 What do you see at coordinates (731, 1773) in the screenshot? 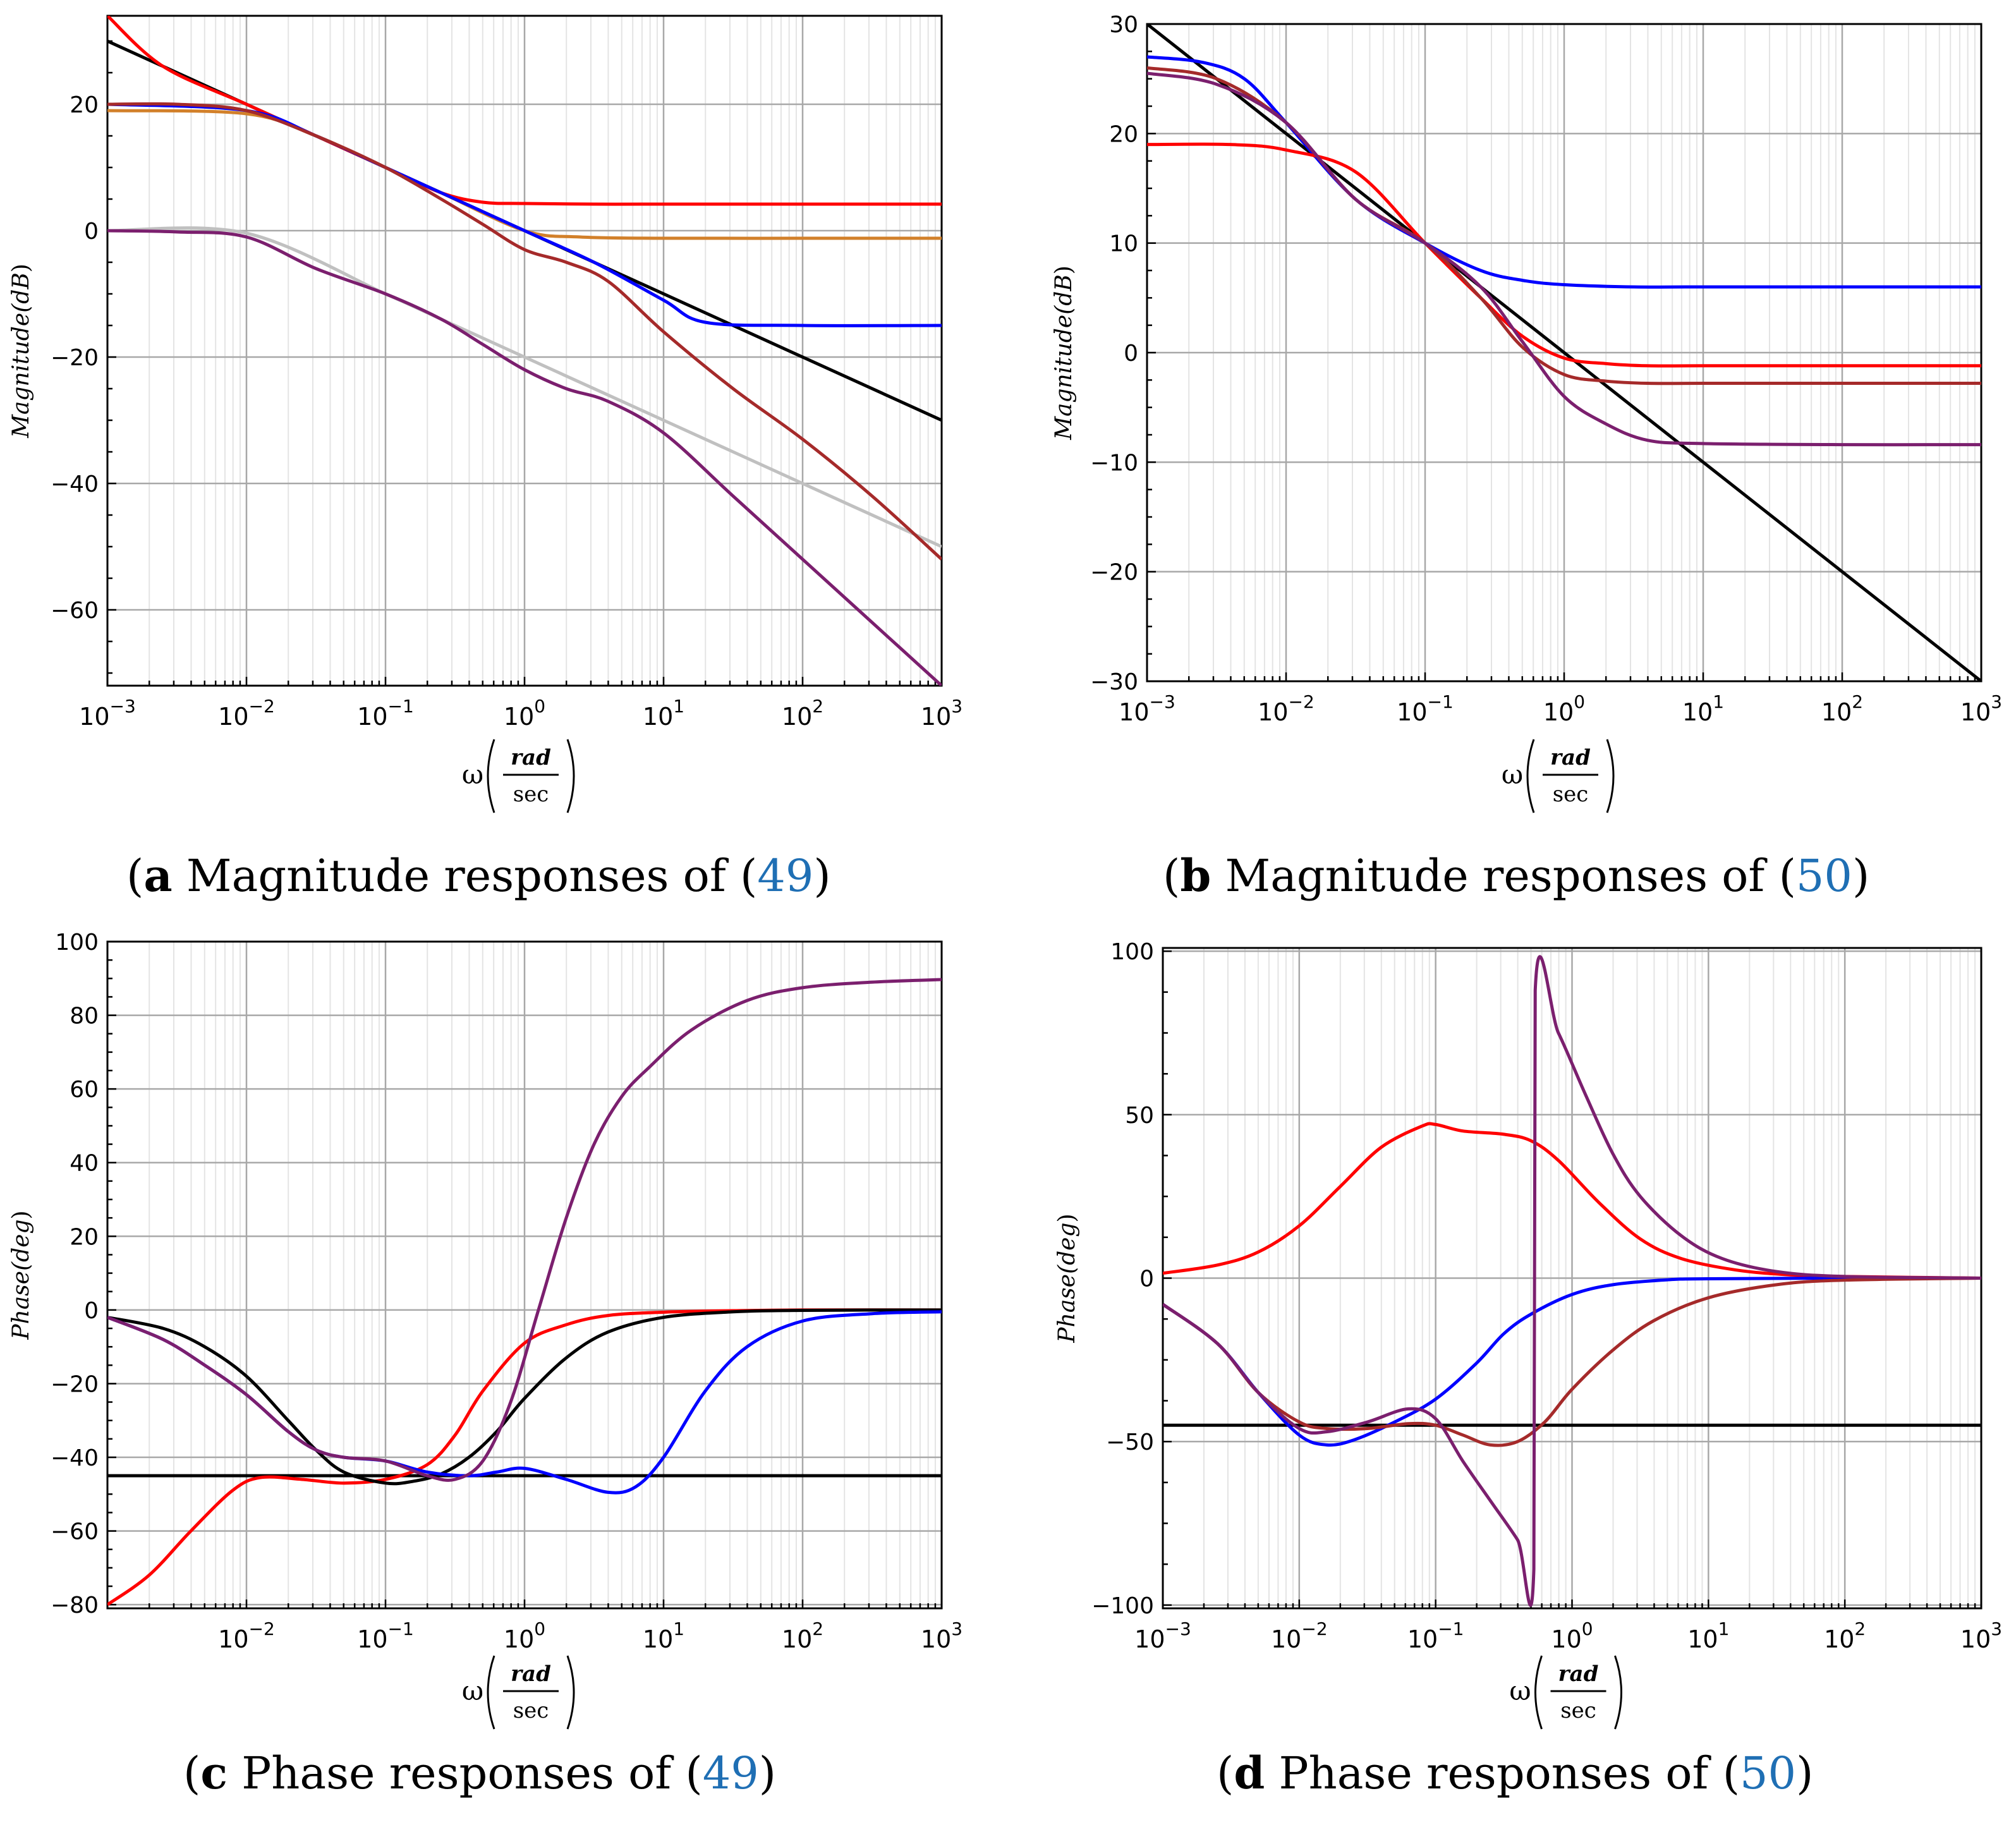
I see `caption-c-ref: 49` at bounding box center [731, 1773].